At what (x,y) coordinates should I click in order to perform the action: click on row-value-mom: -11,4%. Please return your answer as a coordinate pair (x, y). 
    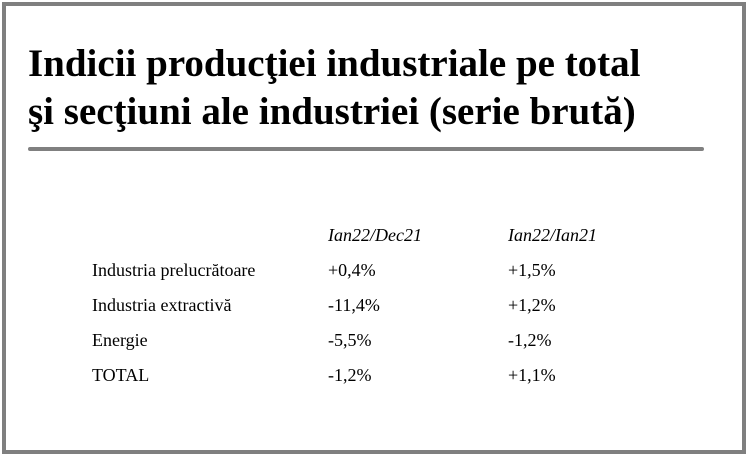
    Looking at the image, I should click on (354, 305).